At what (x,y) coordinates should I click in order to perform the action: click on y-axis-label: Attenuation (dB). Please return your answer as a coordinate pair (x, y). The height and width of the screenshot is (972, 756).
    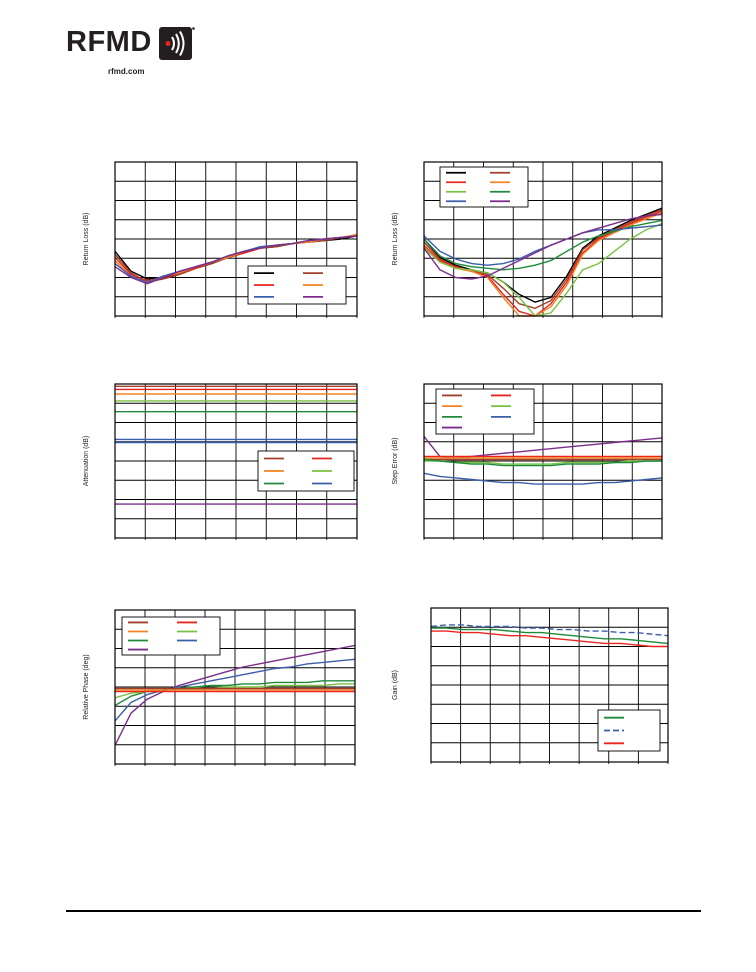
    Looking at the image, I should click on (86, 461).